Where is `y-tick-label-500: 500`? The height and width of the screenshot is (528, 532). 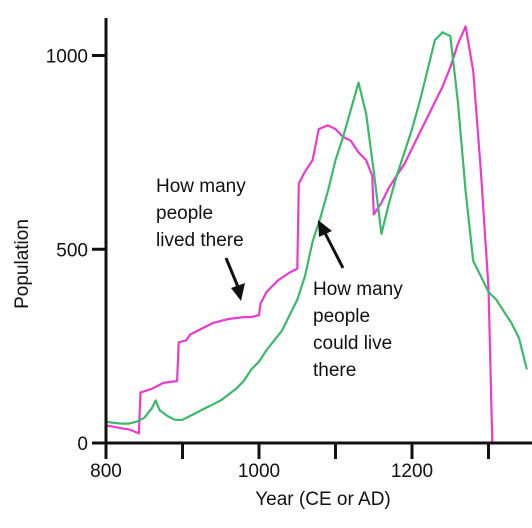 y-tick-label-500: 500 is located at coordinates (72, 250).